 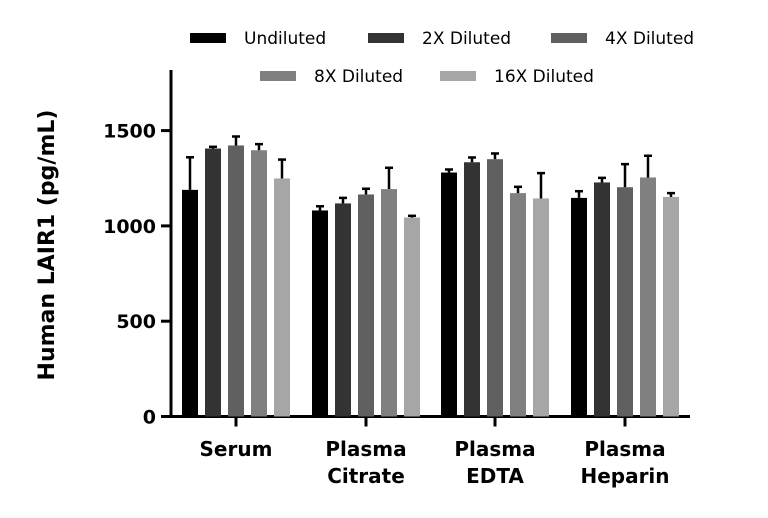 What do you see at coordinates (47, 245) in the screenshot?
I see `y-axis-label: Human LAIR1 (pg/mL)` at bounding box center [47, 245].